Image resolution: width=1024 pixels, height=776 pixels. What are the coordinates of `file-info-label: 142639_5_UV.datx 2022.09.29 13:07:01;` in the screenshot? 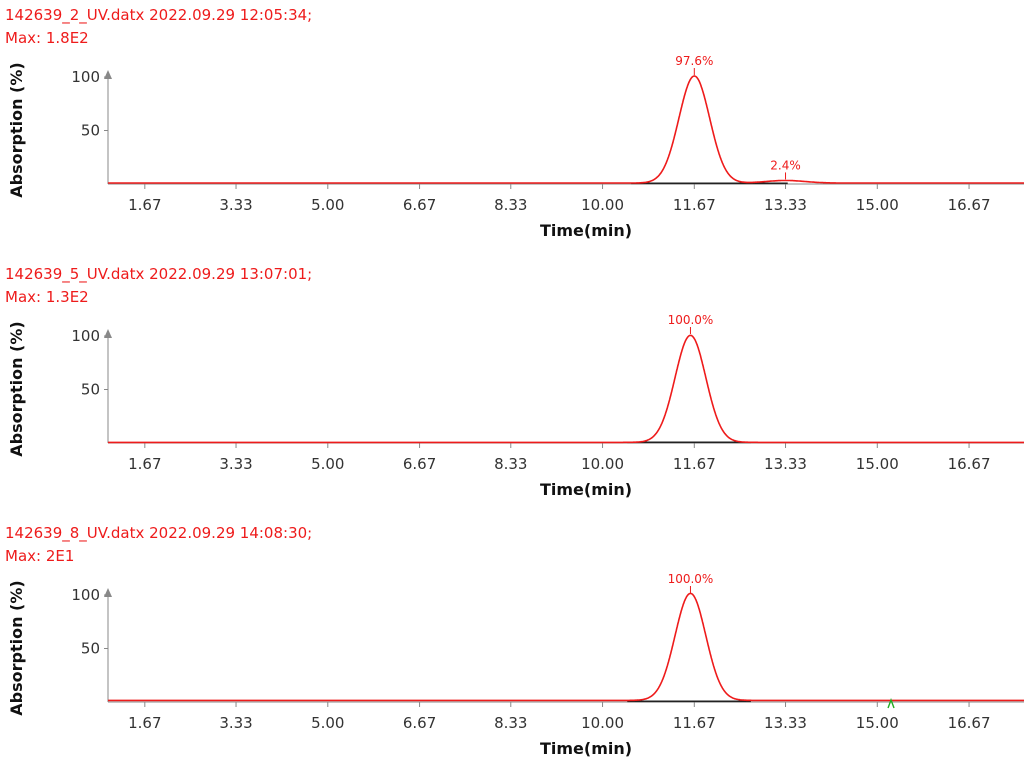 It's located at (159, 274).